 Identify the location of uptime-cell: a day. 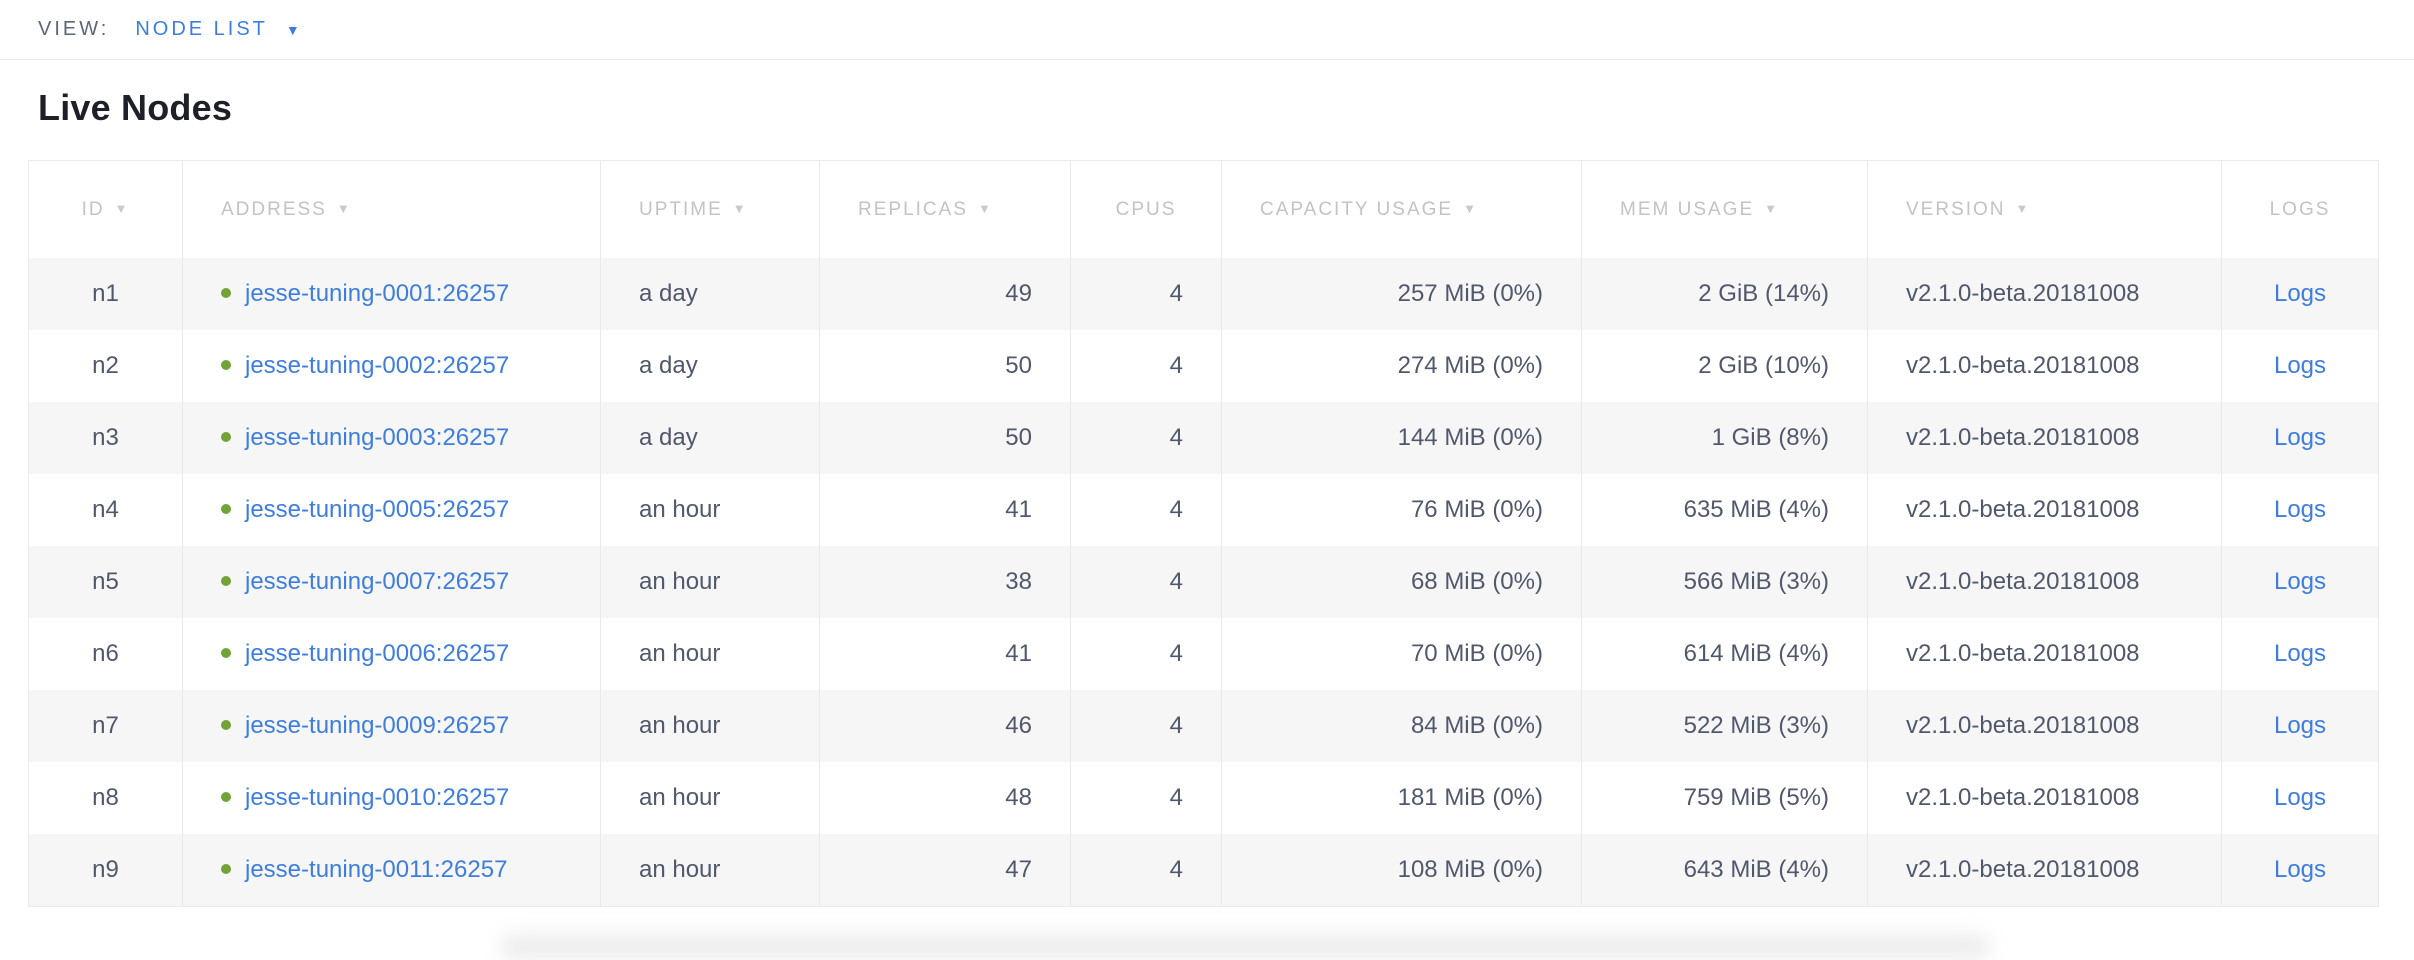
(710, 294).